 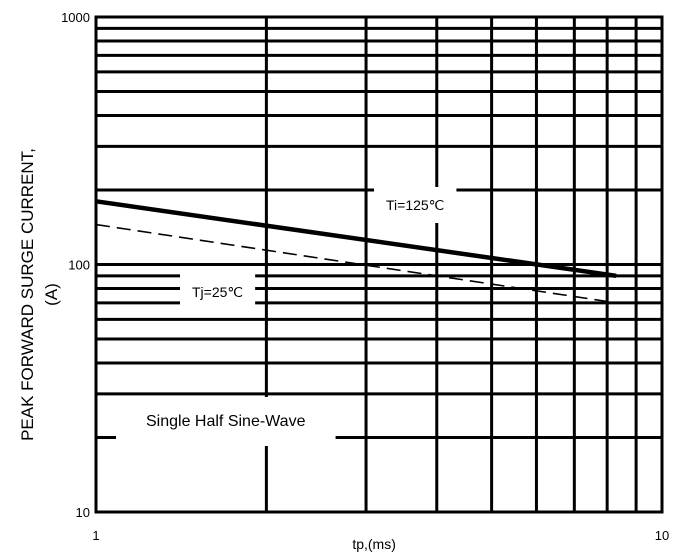 I want to click on x-tick-label: 1, so click(x=95, y=535).